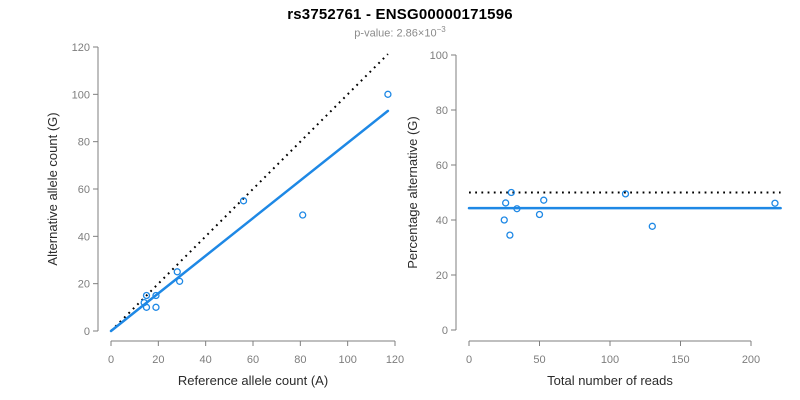 The width and height of the screenshot is (800, 400). Describe the element at coordinates (395, 33) in the screenshot. I see `p-value-text: p-value: 2.86×10` at that location.